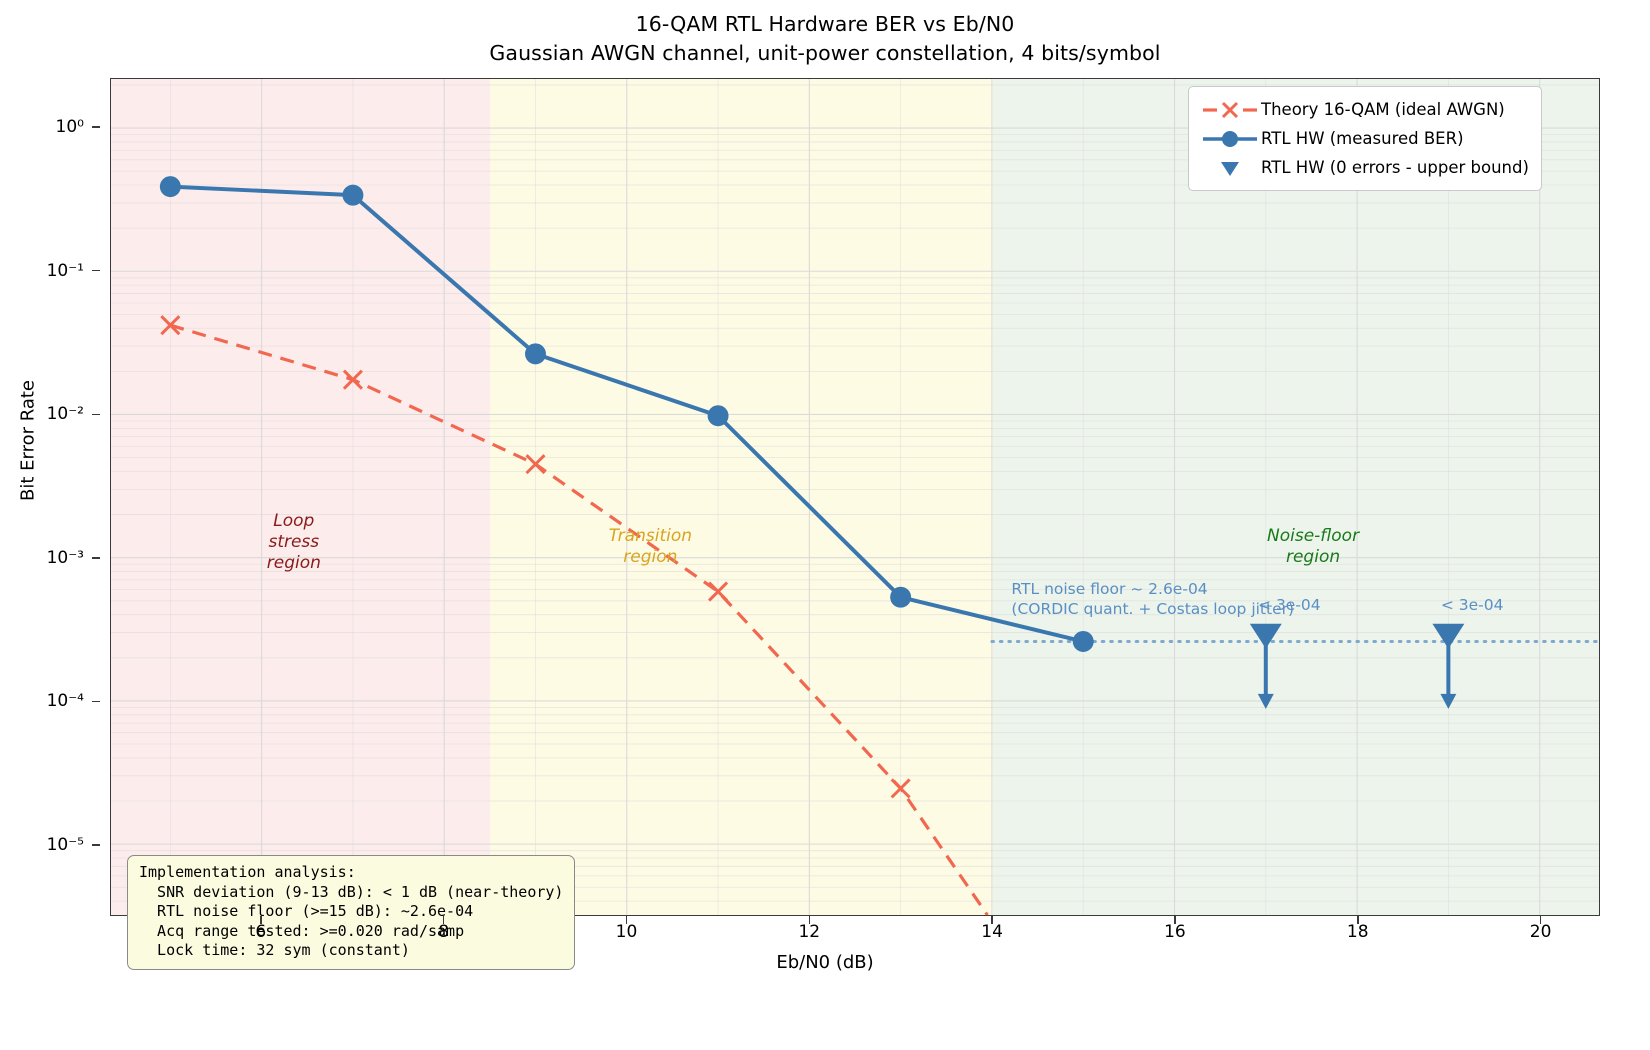 This screenshot has height=1050, width=1650. I want to click on region-label-loop-stress: Loop stress region, so click(293, 541).